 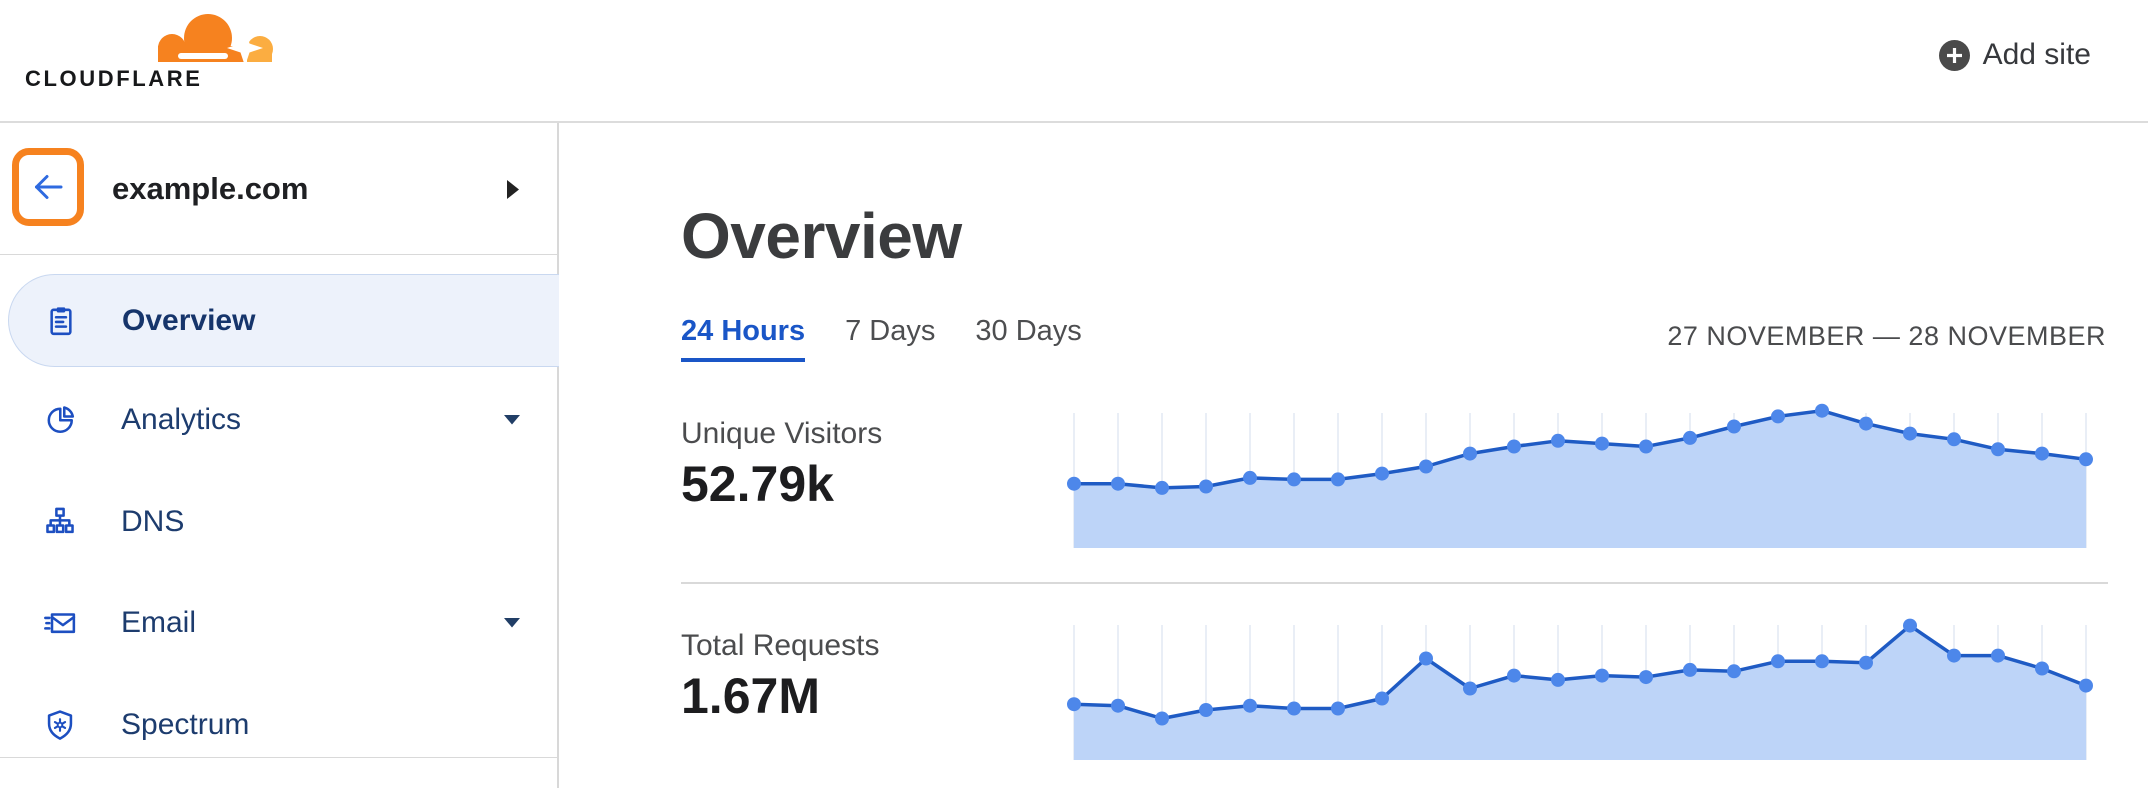 I want to click on plus-circle-icon, so click(x=1954, y=55).